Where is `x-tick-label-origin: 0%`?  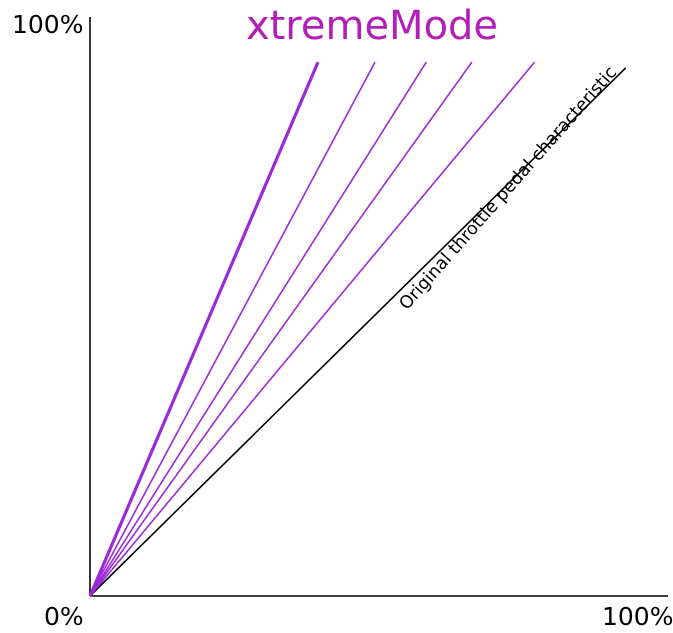 x-tick-label-origin: 0% is located at coordinates (64, 616).